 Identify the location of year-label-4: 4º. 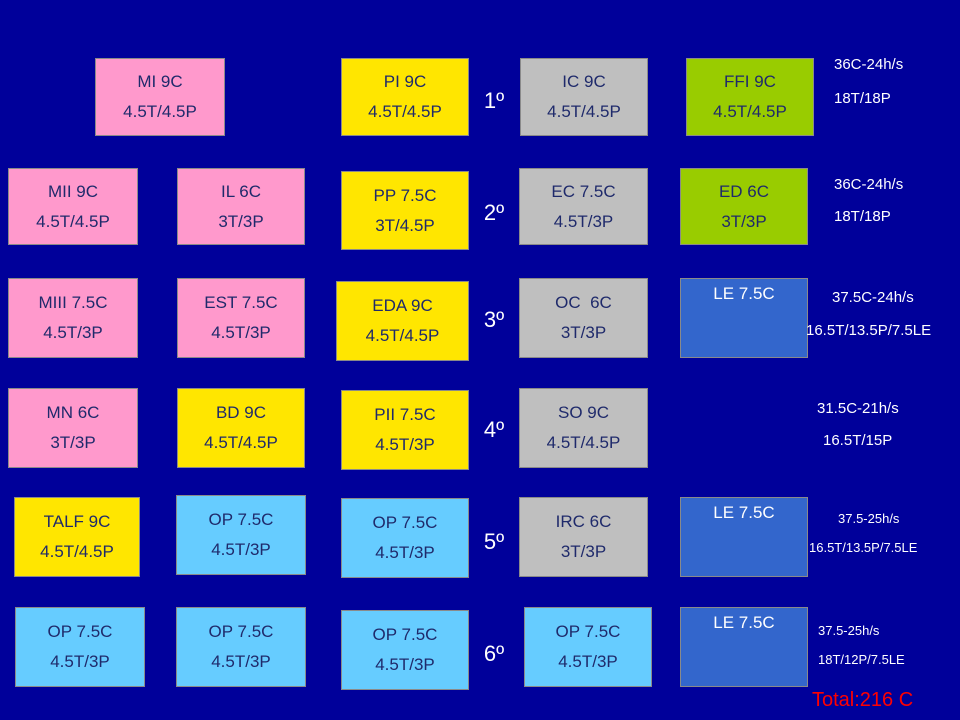
(494, 429).